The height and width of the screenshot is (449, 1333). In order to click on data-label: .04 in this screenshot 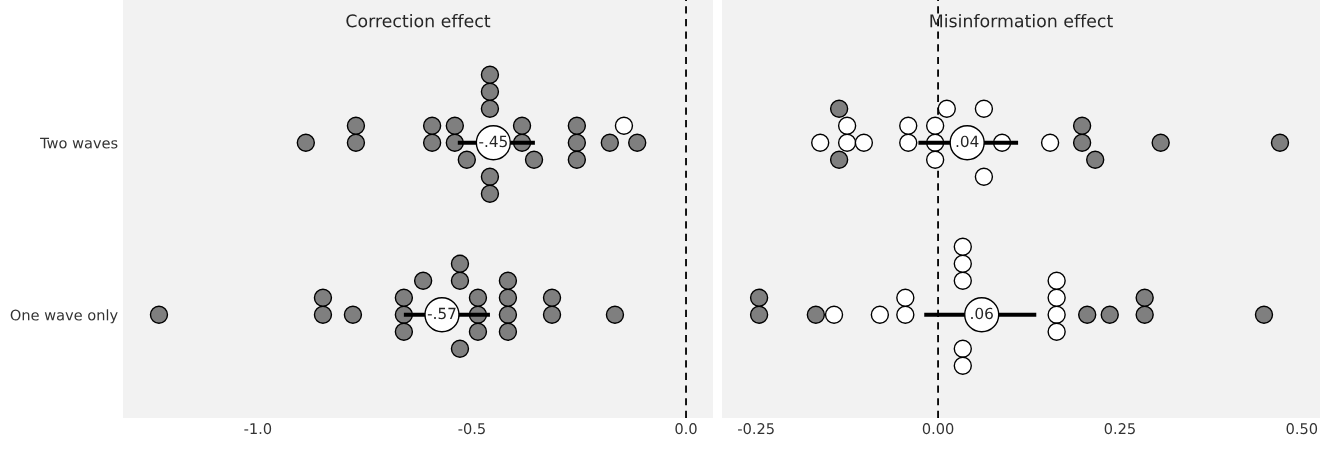, I will do `click(967, 141)`.